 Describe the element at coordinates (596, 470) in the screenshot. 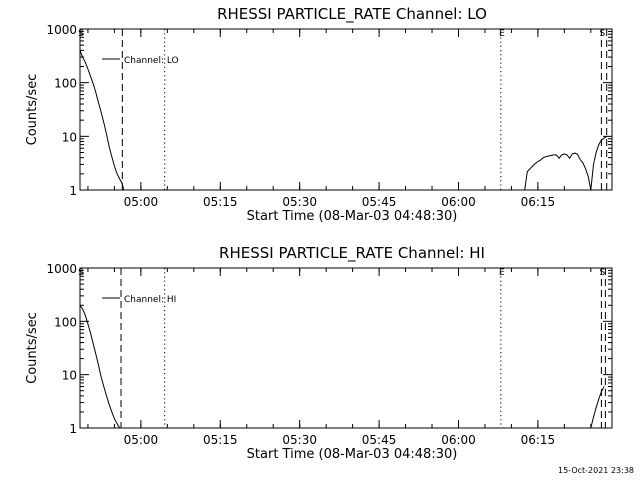

I see `footer-timestamp: 15-Oct-2021 23:38` at that location.